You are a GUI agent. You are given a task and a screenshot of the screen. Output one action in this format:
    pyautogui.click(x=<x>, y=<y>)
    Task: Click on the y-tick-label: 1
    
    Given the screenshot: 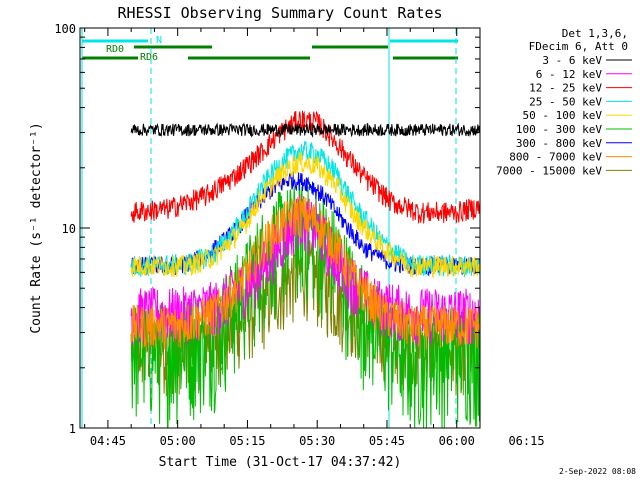 What is the action you would take?
    pyautogui.click(x=72, y=429)
    